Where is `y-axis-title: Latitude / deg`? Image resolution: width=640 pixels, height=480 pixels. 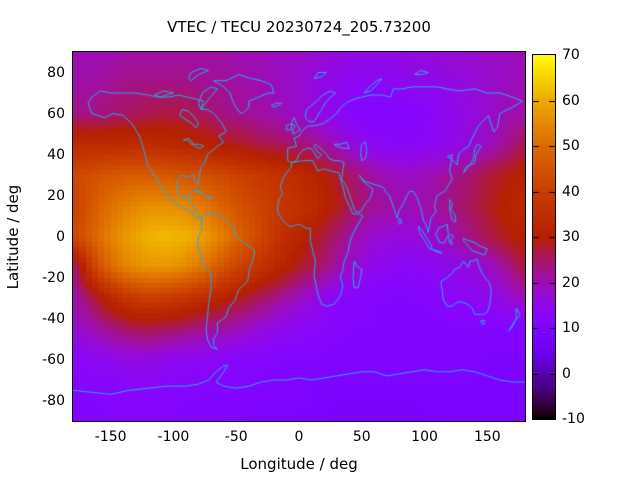
y-axis-title: Latitude / deg is located at coordinates (13, 237).